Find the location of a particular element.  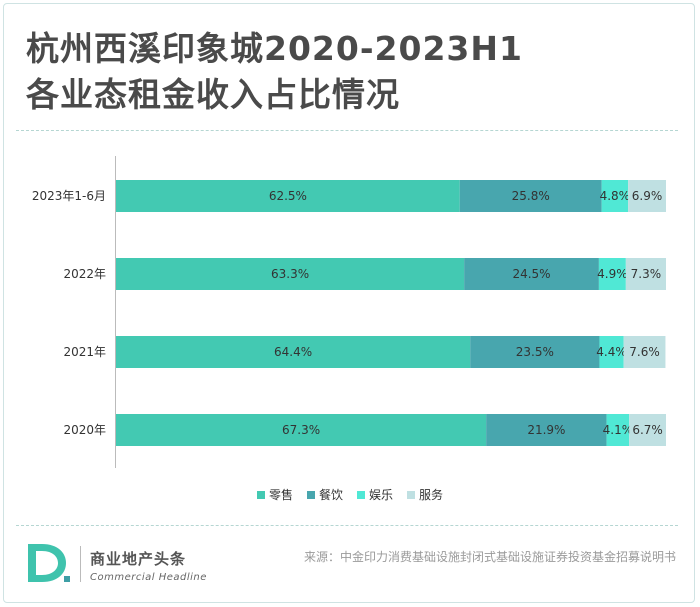

data-label: 4.9% is located at coordinates (612, 274).